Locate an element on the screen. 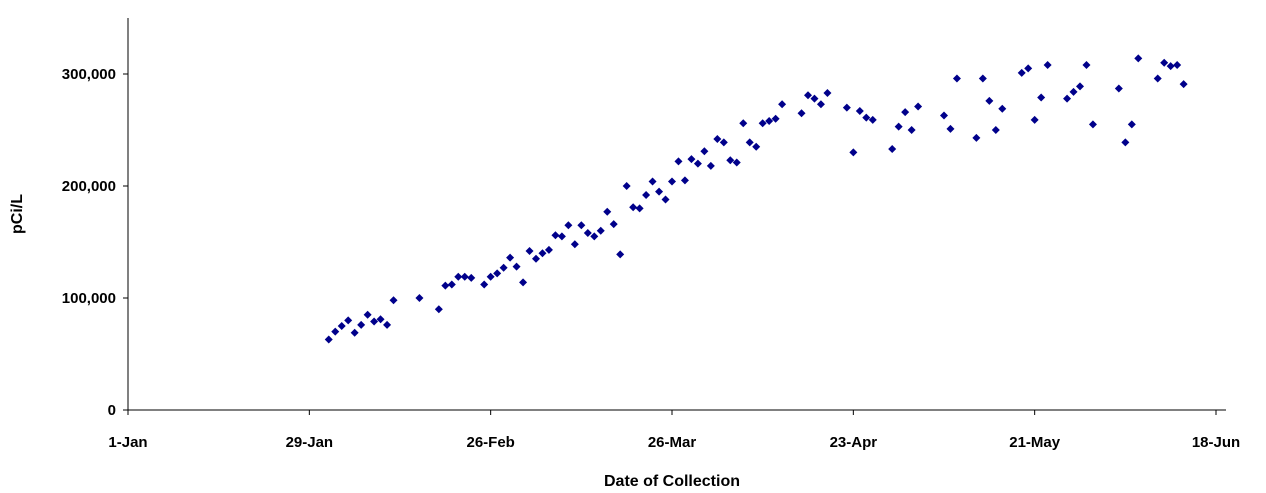 The width and height of the screenshot is (1266, 493). x-axis-title: Date of Collection is located at coordinates (672, 481).